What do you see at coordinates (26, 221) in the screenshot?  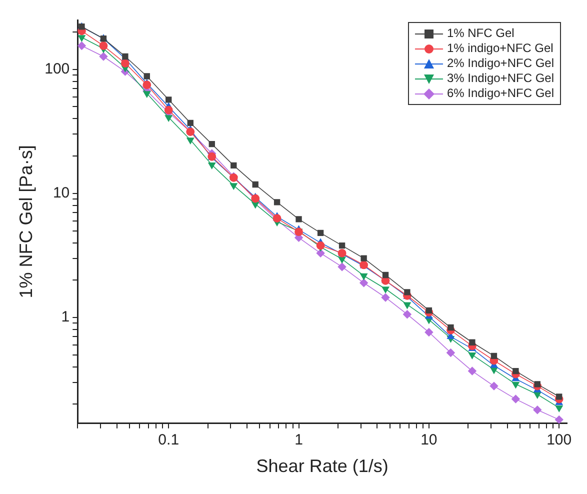 I see `y-axis-title: 1% NFC Gel [Pa·s]` at bounding box center [26, 221].